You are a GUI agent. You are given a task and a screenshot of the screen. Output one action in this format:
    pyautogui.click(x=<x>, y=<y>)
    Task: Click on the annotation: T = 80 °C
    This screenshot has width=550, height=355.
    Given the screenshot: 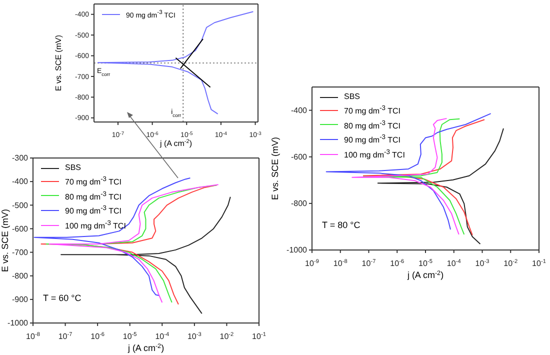 What is the action you would take?
    pyautogui.click(x=341, y=225)
    